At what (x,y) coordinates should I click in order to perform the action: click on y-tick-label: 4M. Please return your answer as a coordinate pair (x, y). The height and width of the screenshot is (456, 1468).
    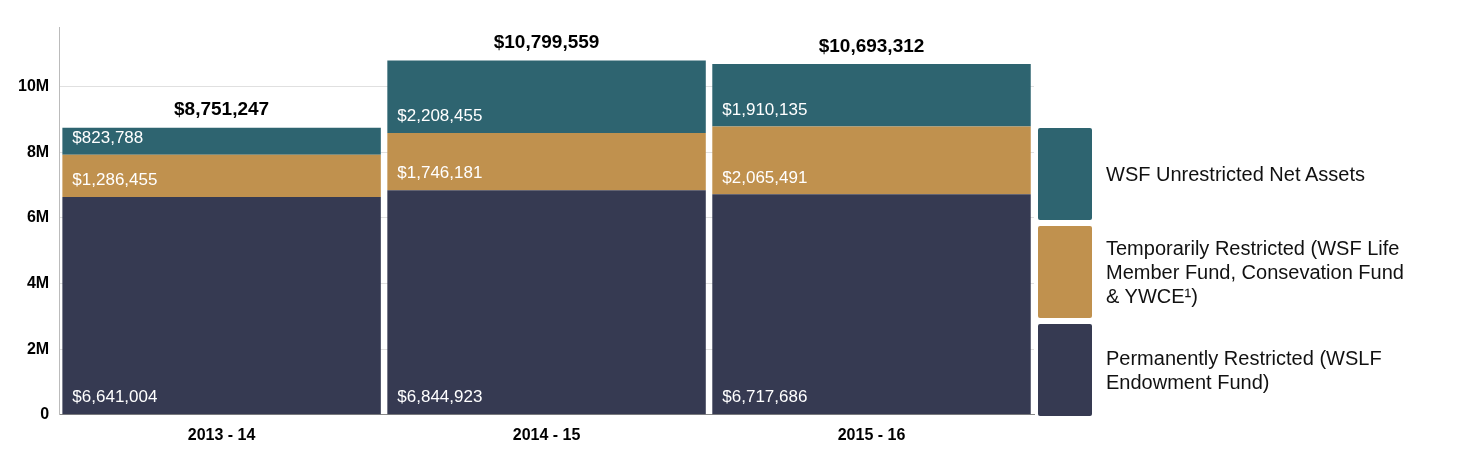
    Looking at the image, I should click on (38, 282).